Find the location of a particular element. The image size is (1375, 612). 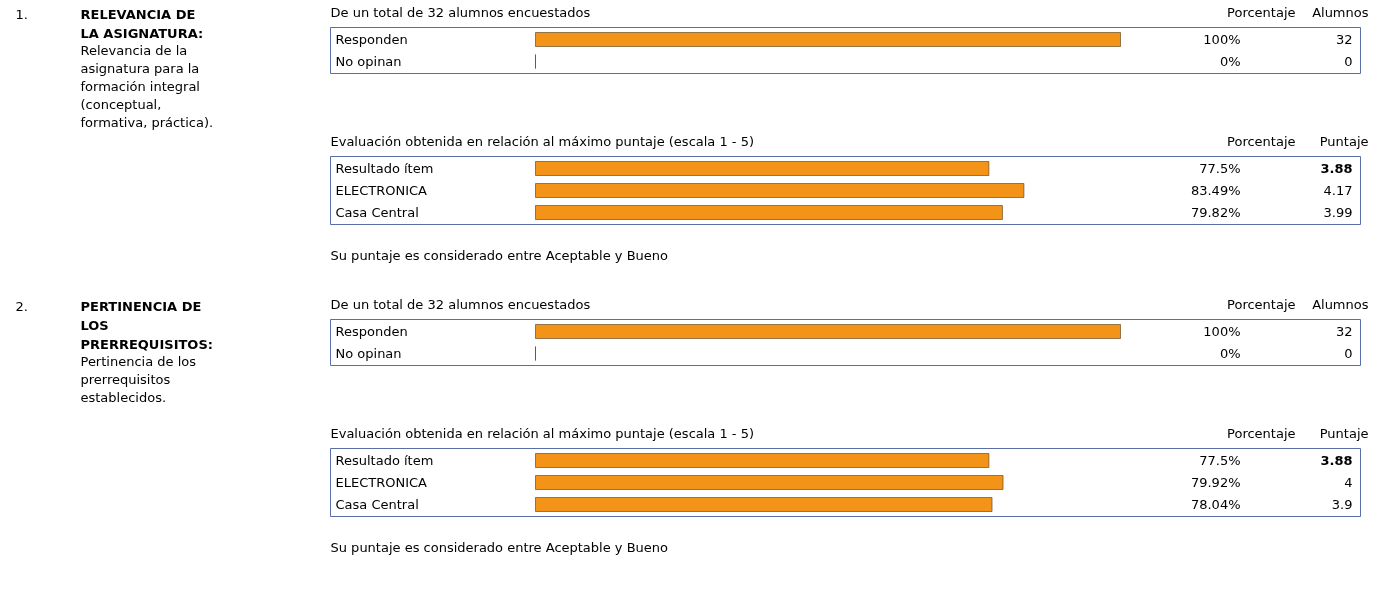

data-label: 83.49% is located at coordinates (1215, 190).